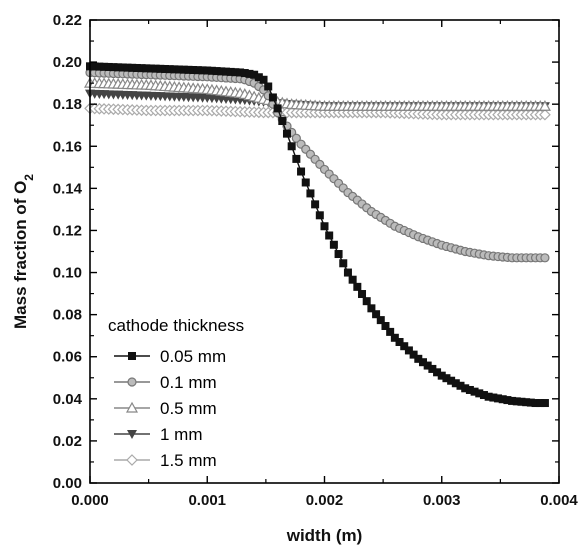 The image size is (582, 553). I want to click on y-tick-label: 0.08, so click(67, 315).